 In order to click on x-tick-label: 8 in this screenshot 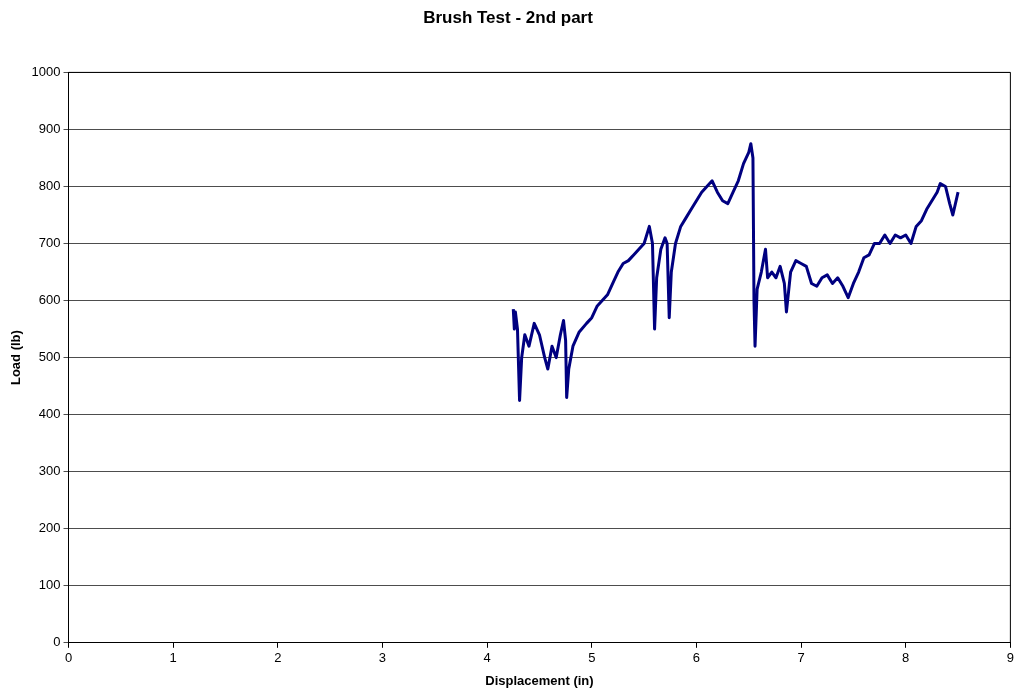, I will do `click(906, 658)`.